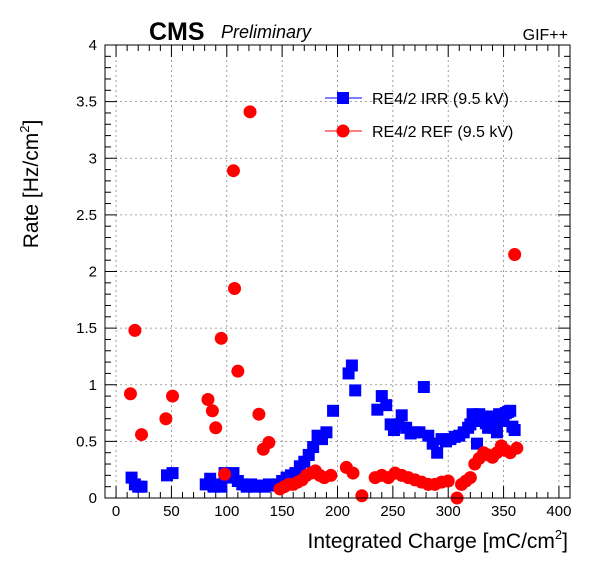  What do you see at coordinates (86, 102) in the screenshot?
I see `y-tick-label: 3.5` at bounding box center [86, 102].